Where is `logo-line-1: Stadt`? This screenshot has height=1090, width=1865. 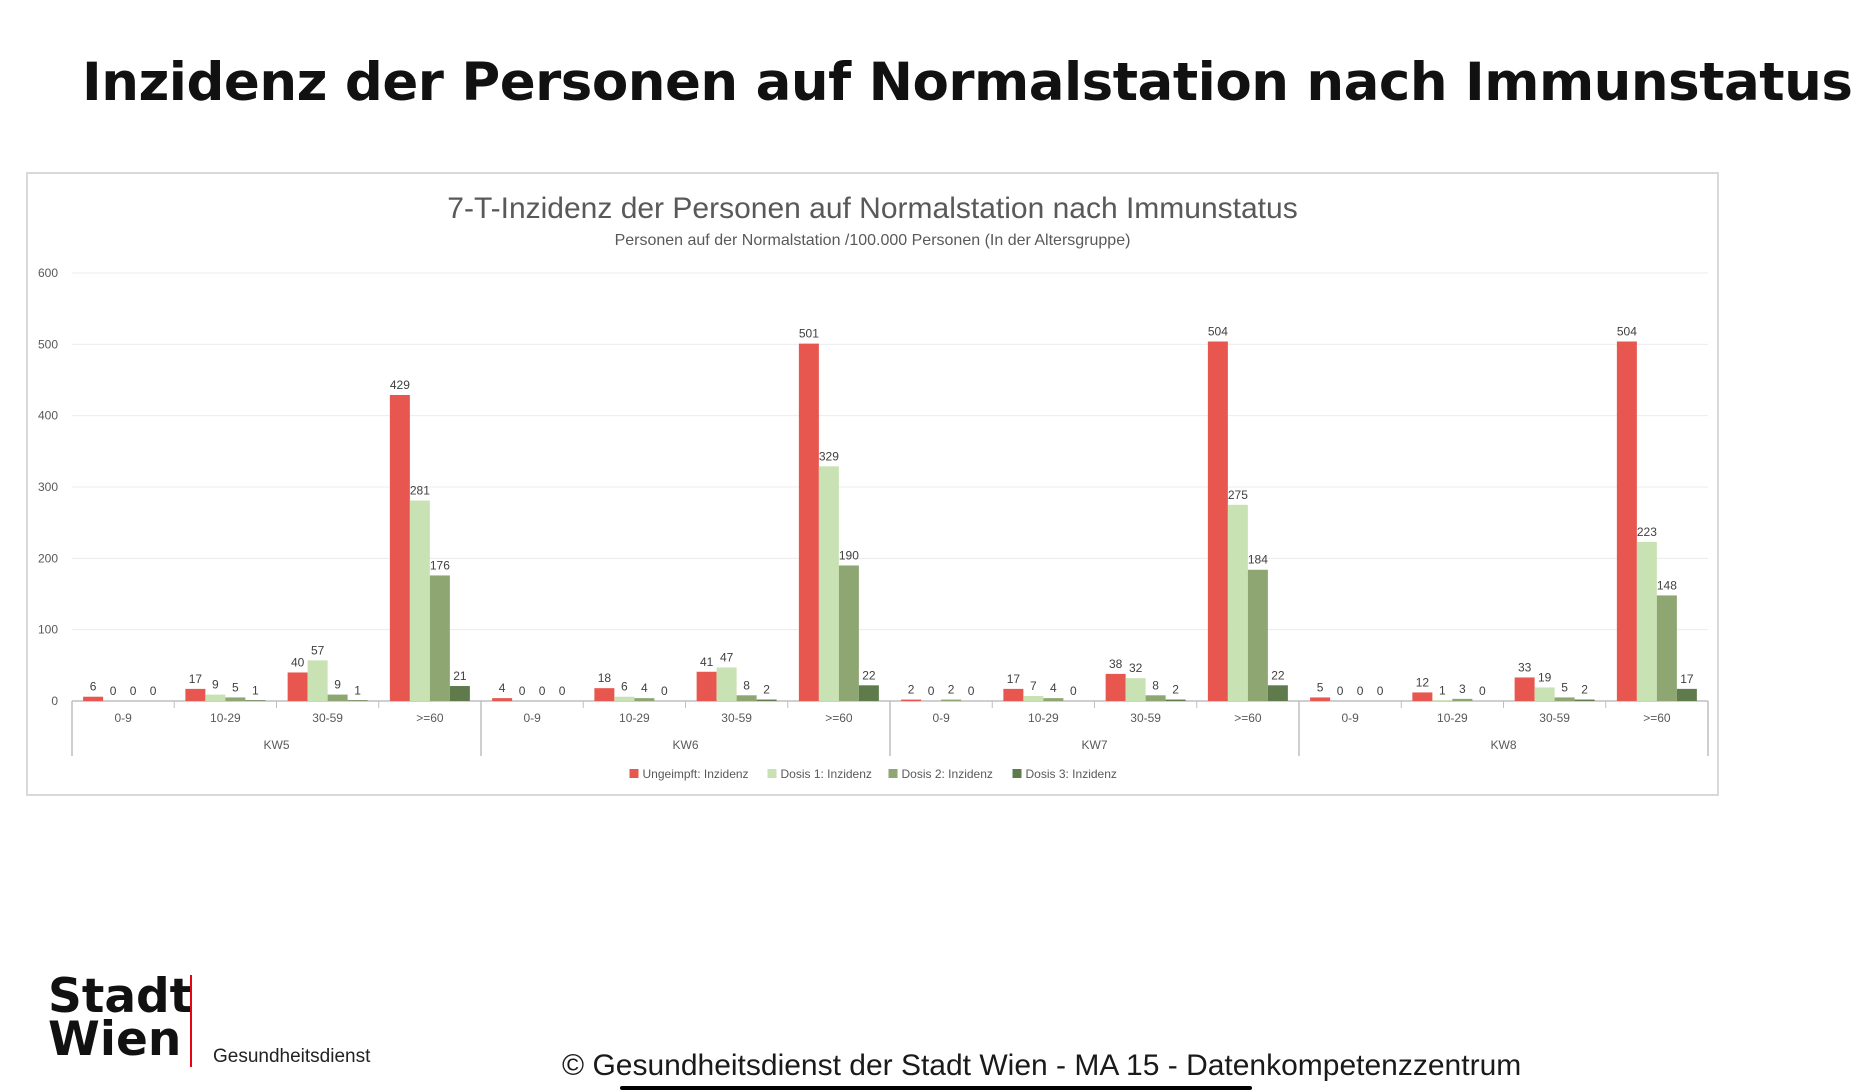 logo-line-1: Stadt is located at coordinates (120, 996).